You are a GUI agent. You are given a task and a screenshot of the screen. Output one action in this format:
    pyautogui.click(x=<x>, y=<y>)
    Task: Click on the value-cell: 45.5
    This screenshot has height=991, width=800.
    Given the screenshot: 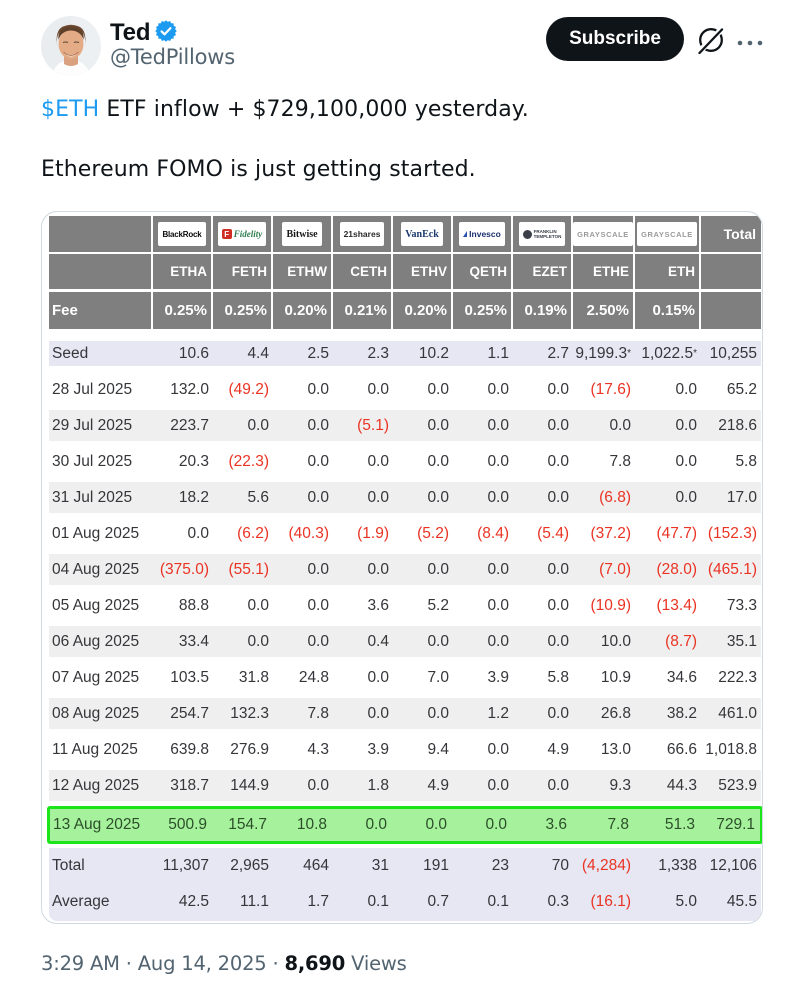 What is the action you would take?
    pyautogui.click(x=741, y=901)
    